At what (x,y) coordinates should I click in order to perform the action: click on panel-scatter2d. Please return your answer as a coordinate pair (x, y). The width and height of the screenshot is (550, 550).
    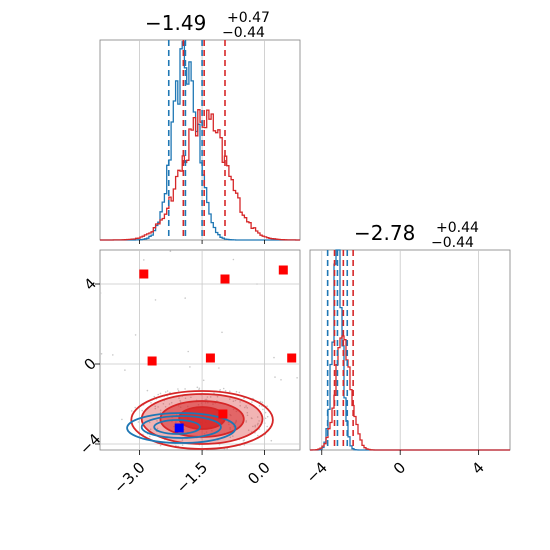
    Looking at the image, I should click on (200, 350).